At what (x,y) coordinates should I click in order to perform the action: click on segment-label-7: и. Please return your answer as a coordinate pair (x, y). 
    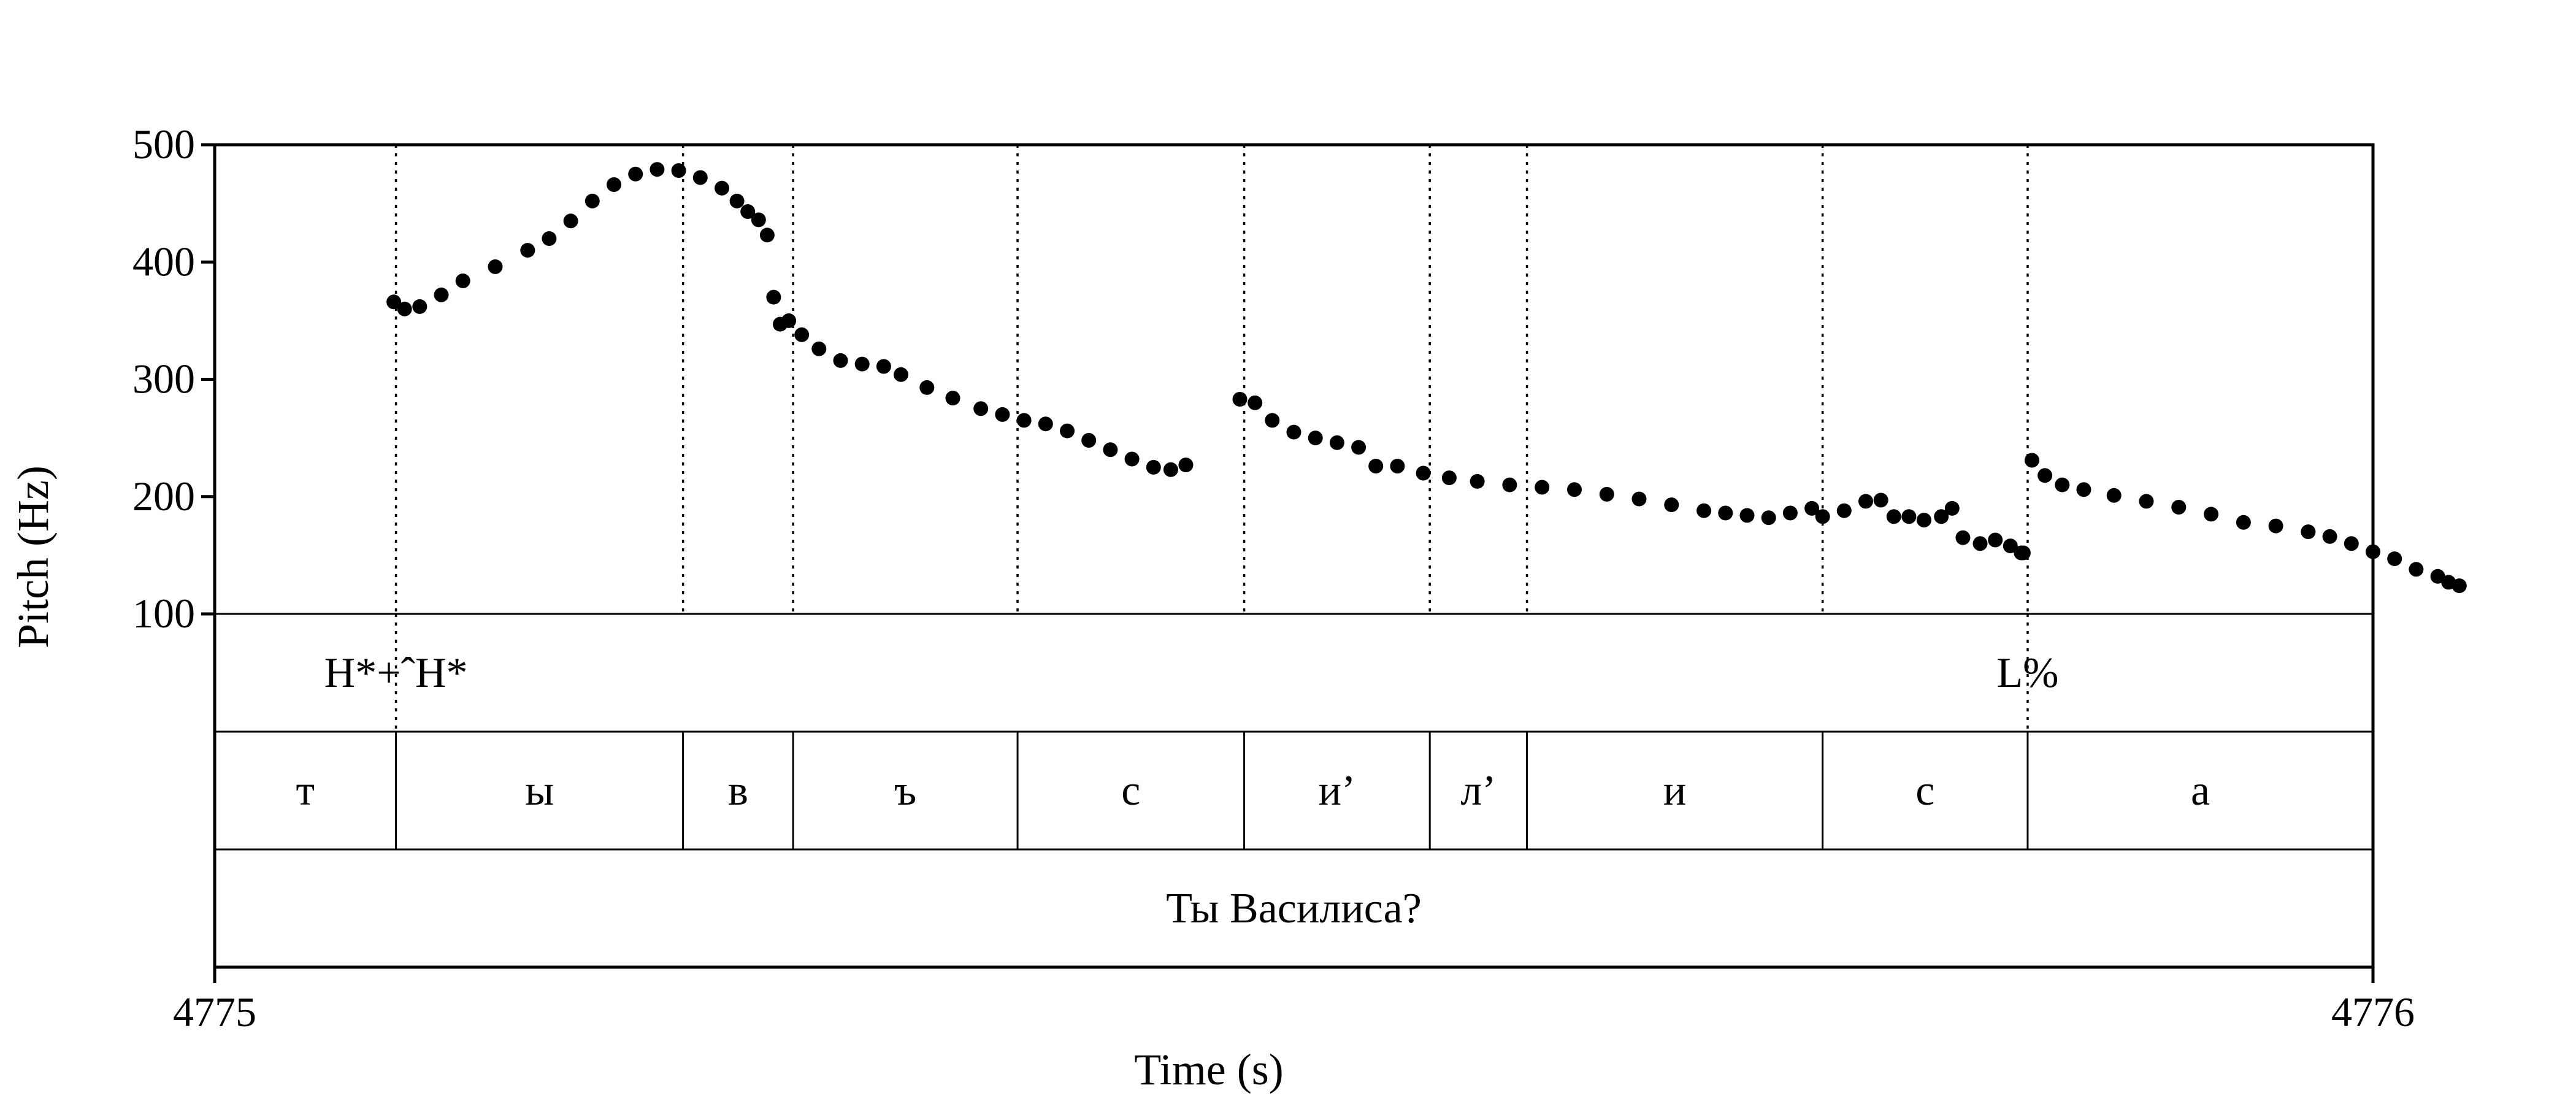
    Looking at the image, I should click on (1674, 790).